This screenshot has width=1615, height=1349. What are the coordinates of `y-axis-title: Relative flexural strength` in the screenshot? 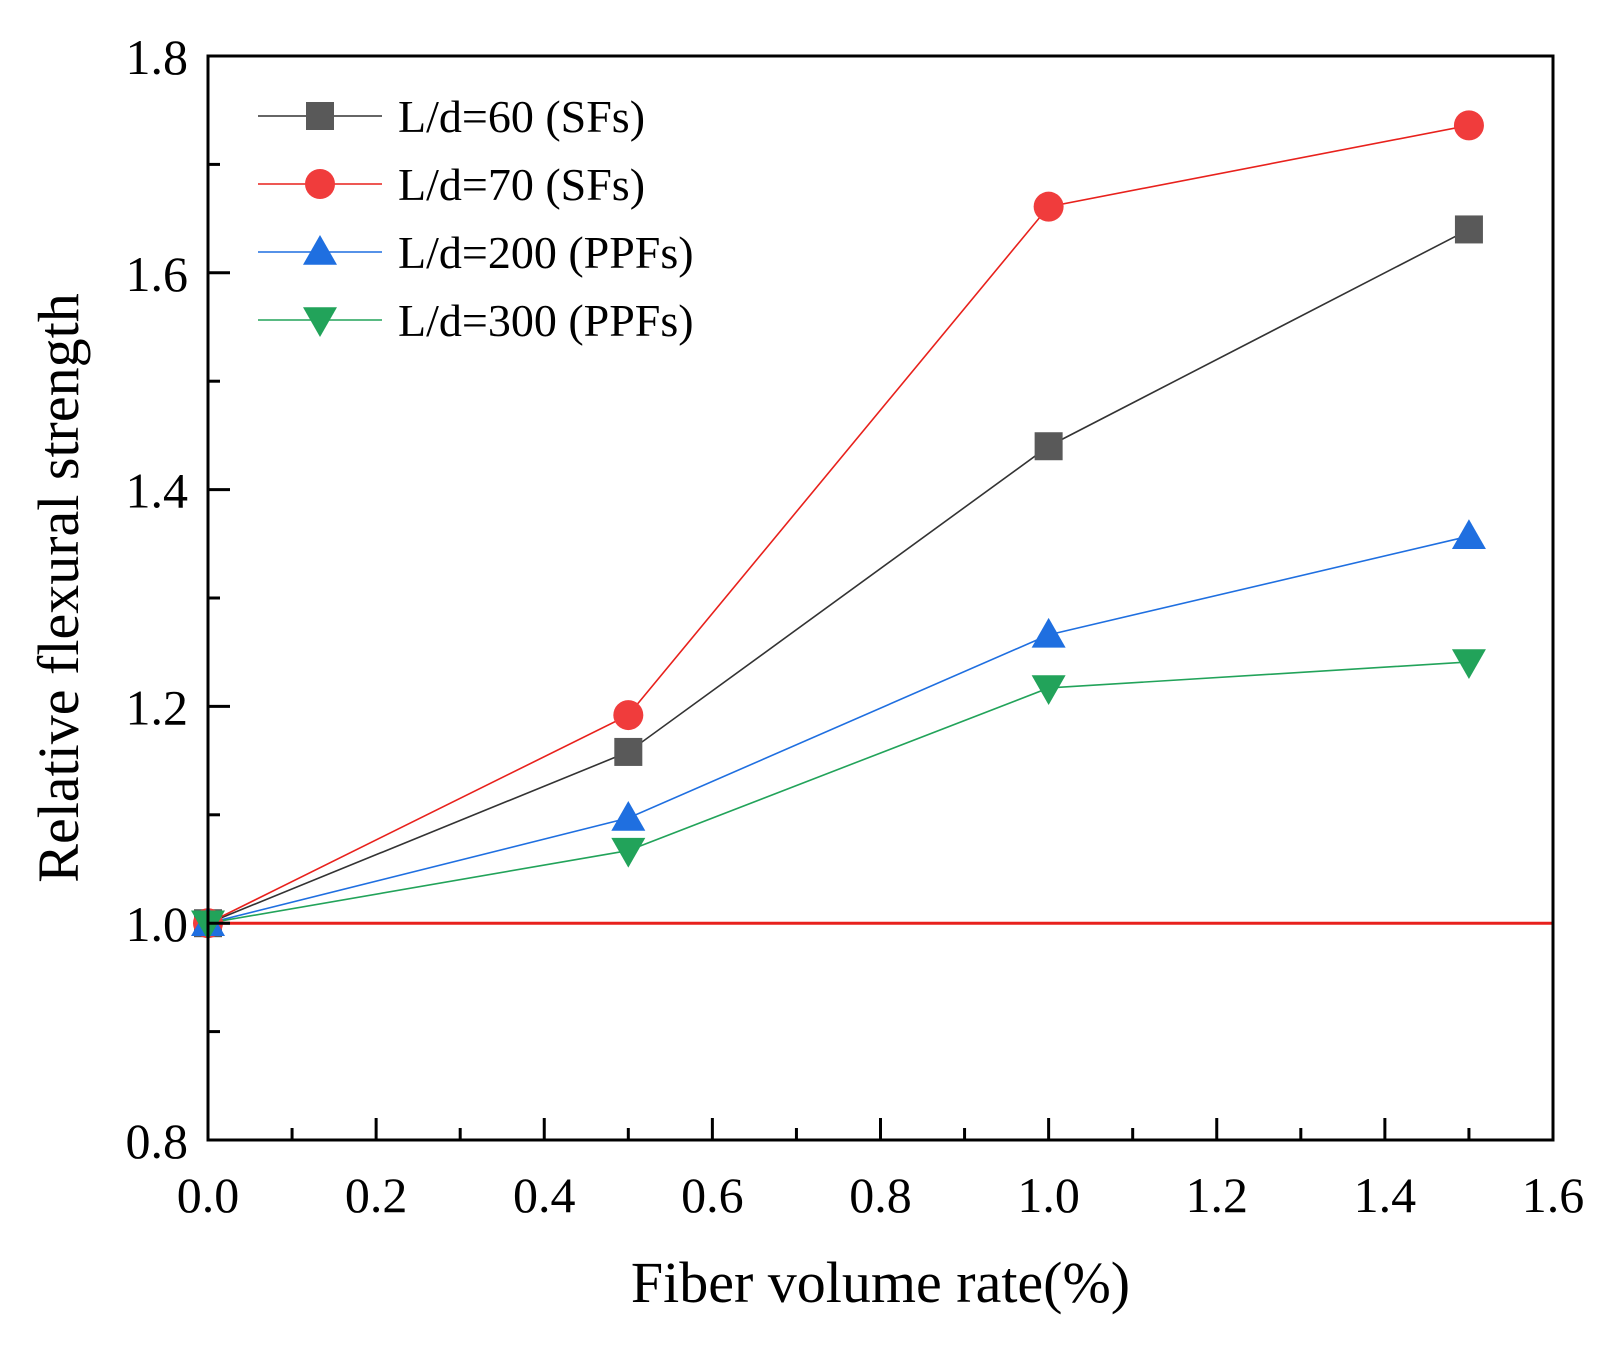 It's located at (58, 587).